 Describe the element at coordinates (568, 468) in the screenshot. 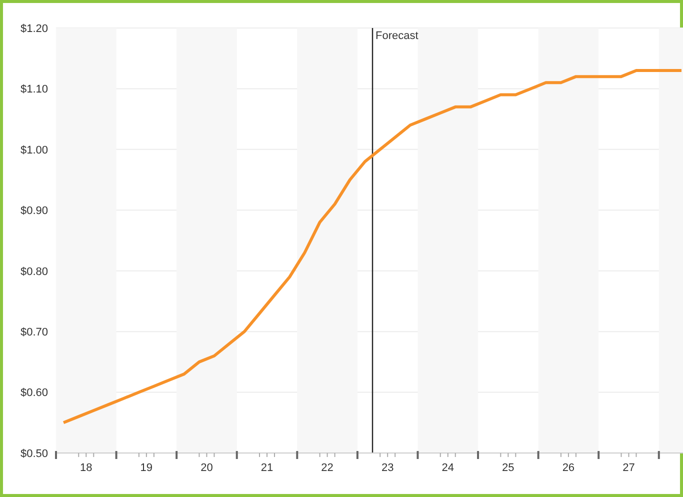

I see `x-tick-label: 26` at that location.